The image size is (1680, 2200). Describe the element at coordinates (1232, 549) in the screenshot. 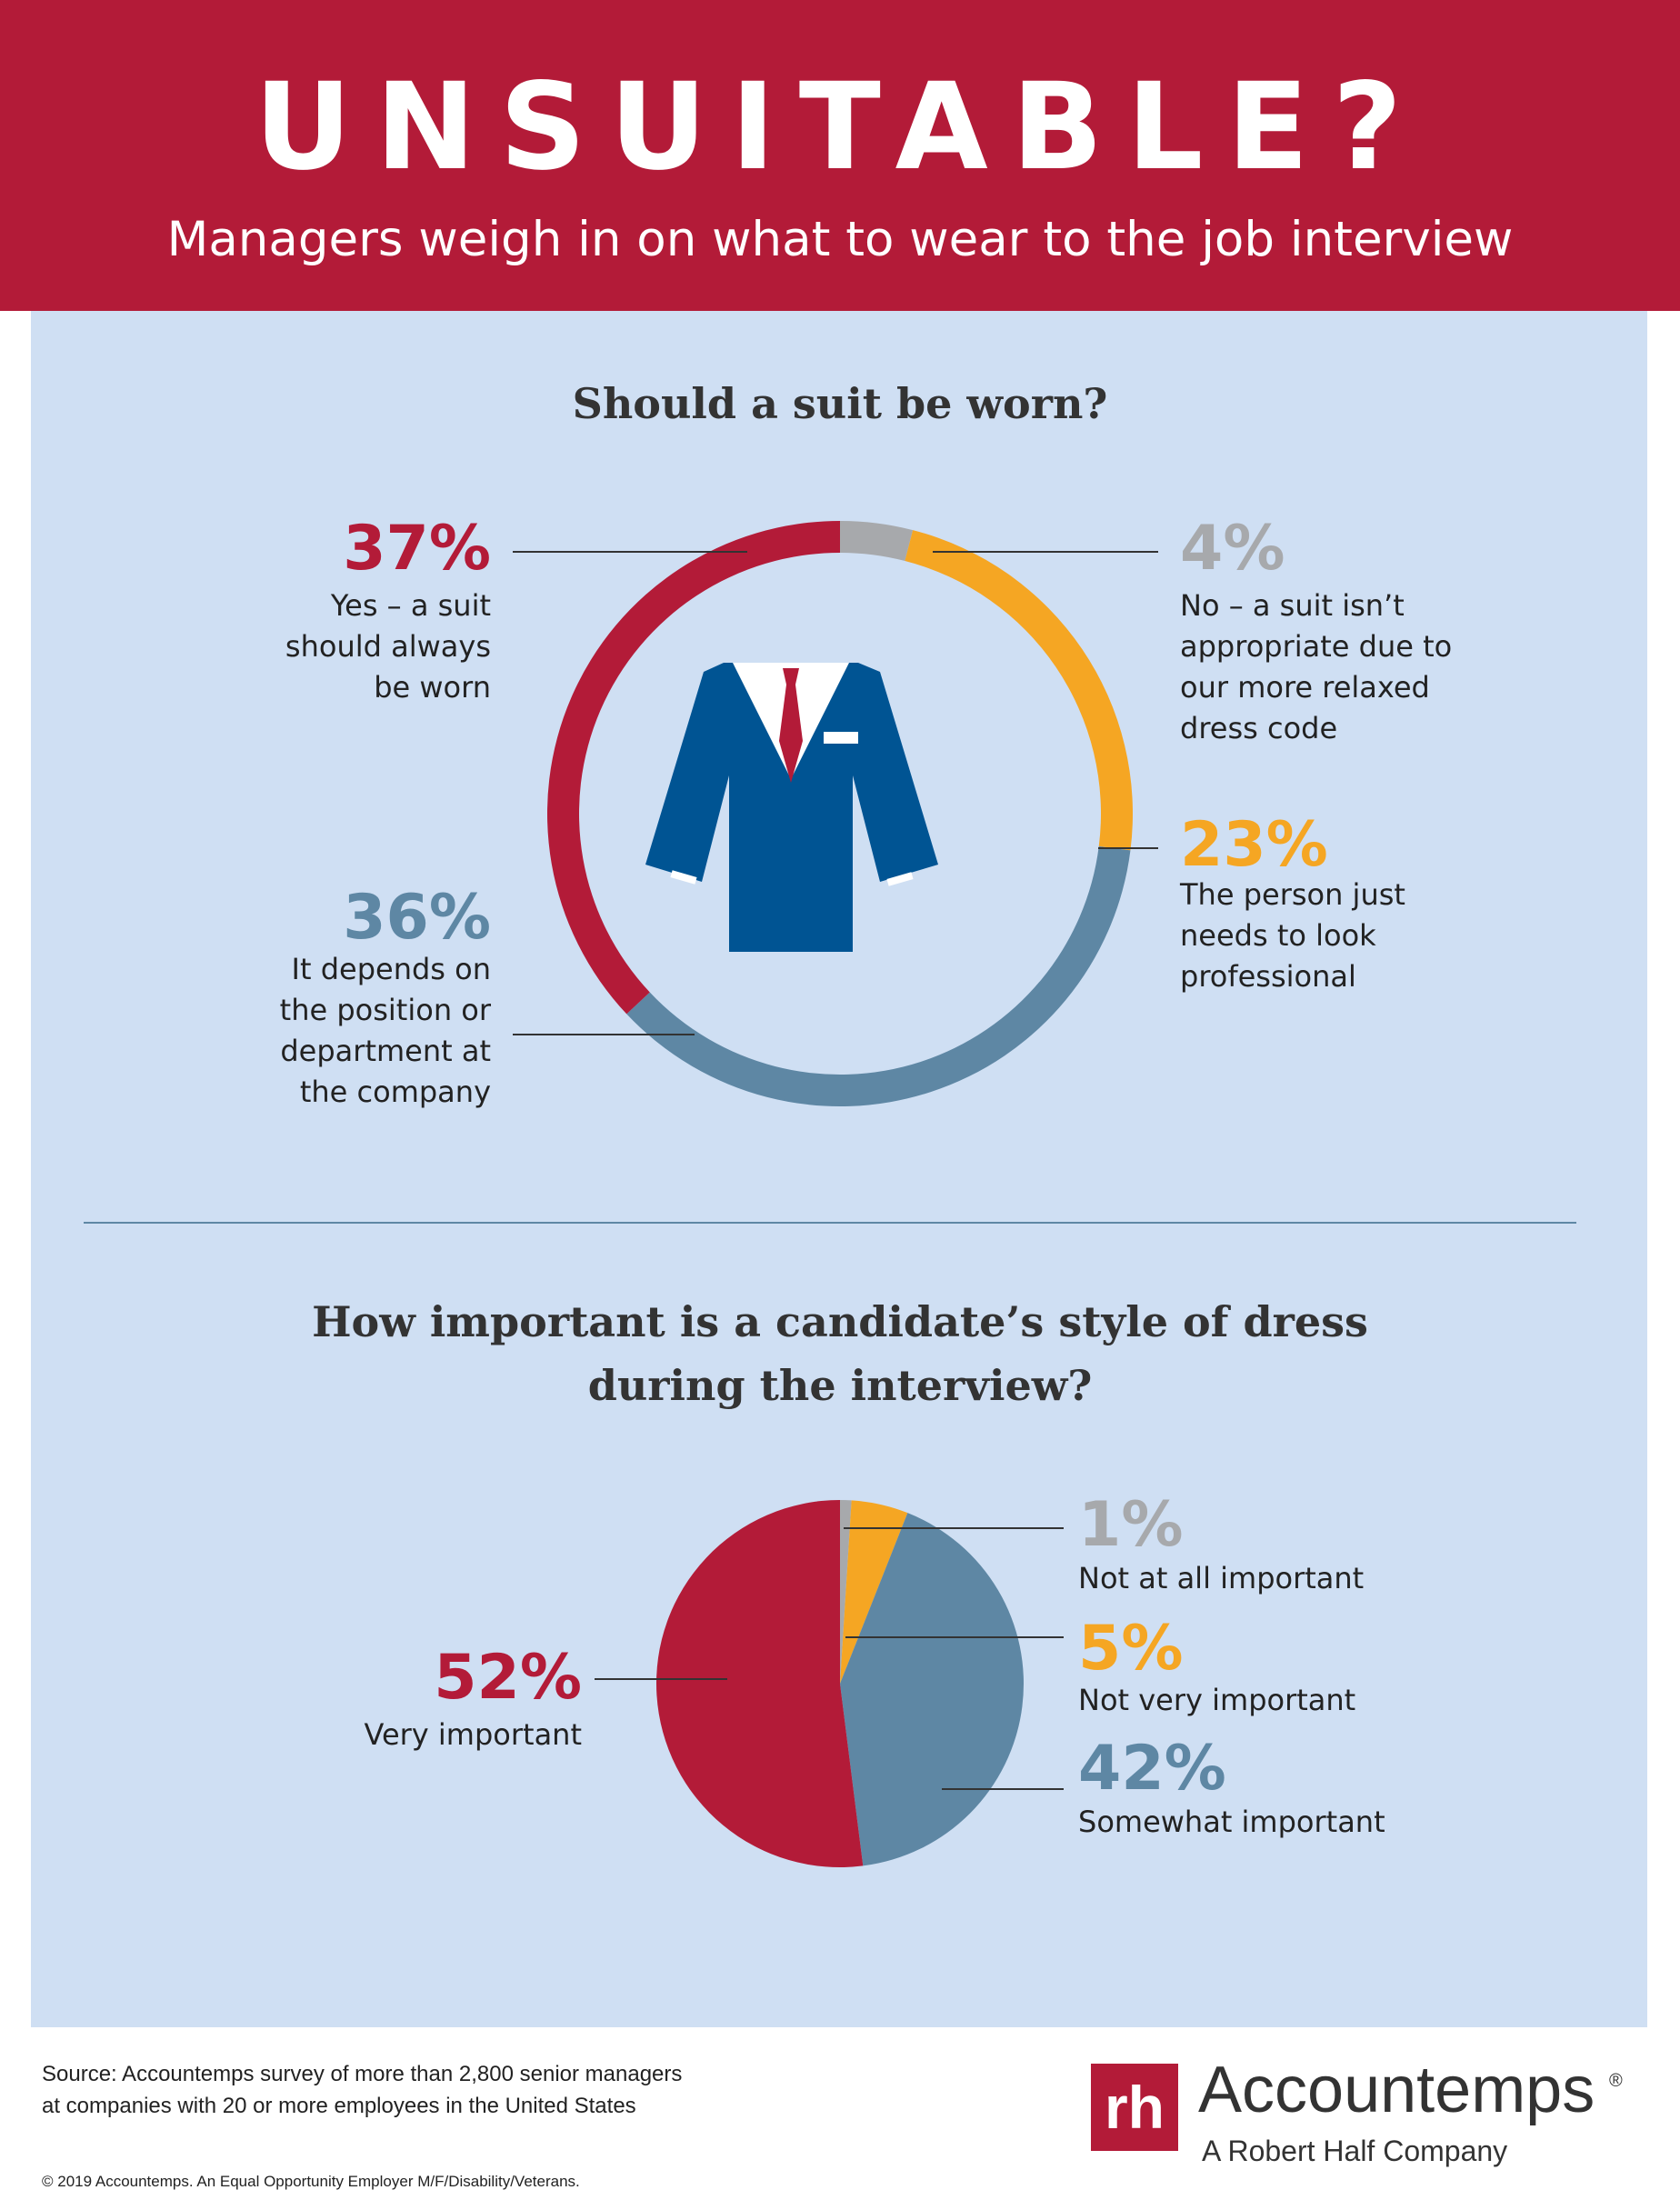

I see `no-percent: 4%` at that location.